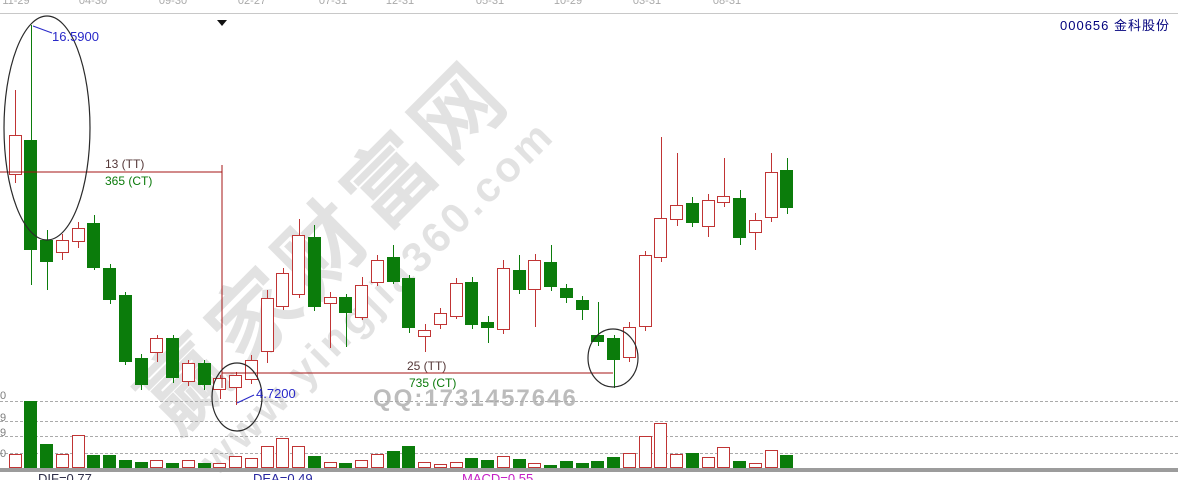 The image size is (1178, 480). I want to click on marker-triangle-icon, so click(222, 23).